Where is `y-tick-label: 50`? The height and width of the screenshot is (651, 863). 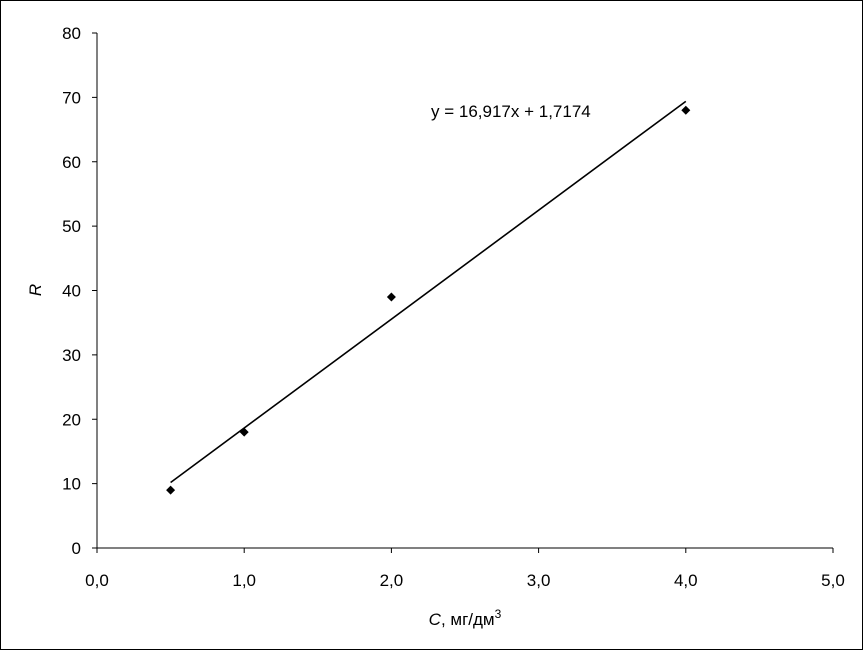 y-tick-label: 50 is located at coordinates (71, 226).